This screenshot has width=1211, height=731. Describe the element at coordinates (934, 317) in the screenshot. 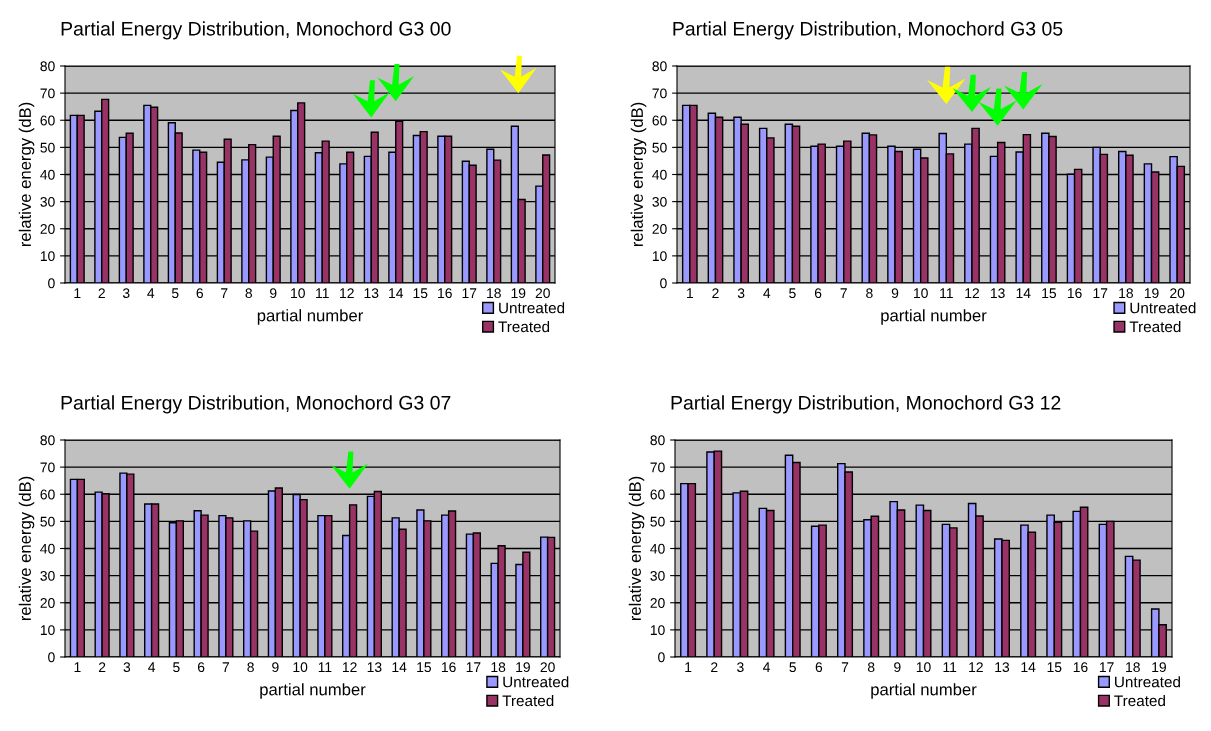

I see `x-axis-title: partial number` at that location.